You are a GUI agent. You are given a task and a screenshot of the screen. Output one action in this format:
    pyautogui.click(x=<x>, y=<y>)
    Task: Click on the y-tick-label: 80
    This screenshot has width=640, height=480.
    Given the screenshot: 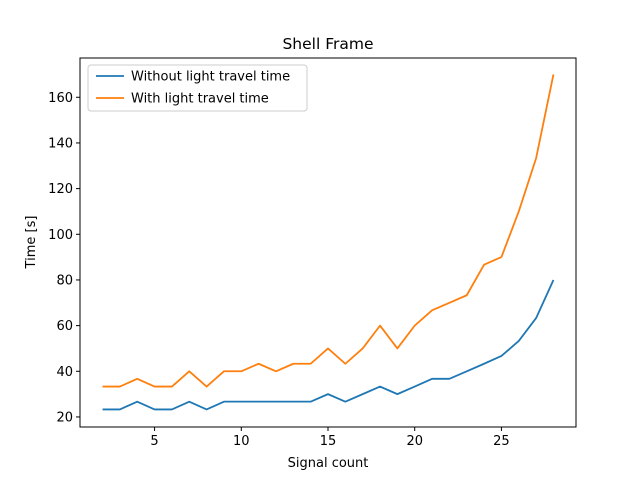 What is the action you would take?
    pyautogui.click(x=64, y=280)
    